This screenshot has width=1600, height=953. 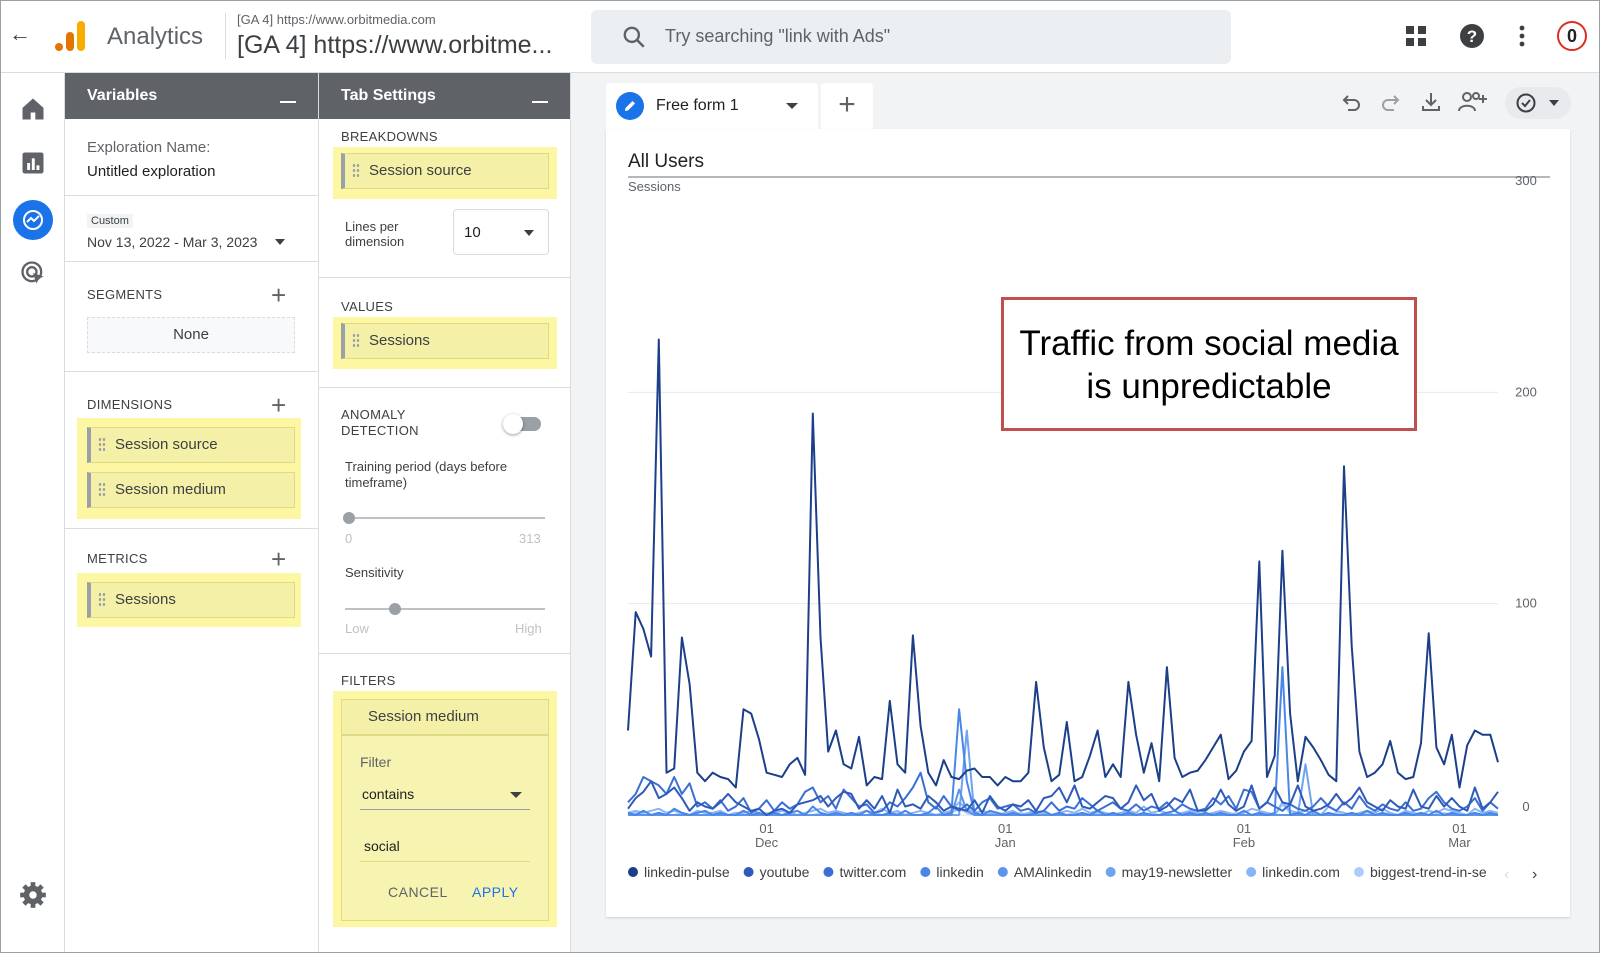 I want to click on x-tick-month: Dec, so click(x=767, y=842).